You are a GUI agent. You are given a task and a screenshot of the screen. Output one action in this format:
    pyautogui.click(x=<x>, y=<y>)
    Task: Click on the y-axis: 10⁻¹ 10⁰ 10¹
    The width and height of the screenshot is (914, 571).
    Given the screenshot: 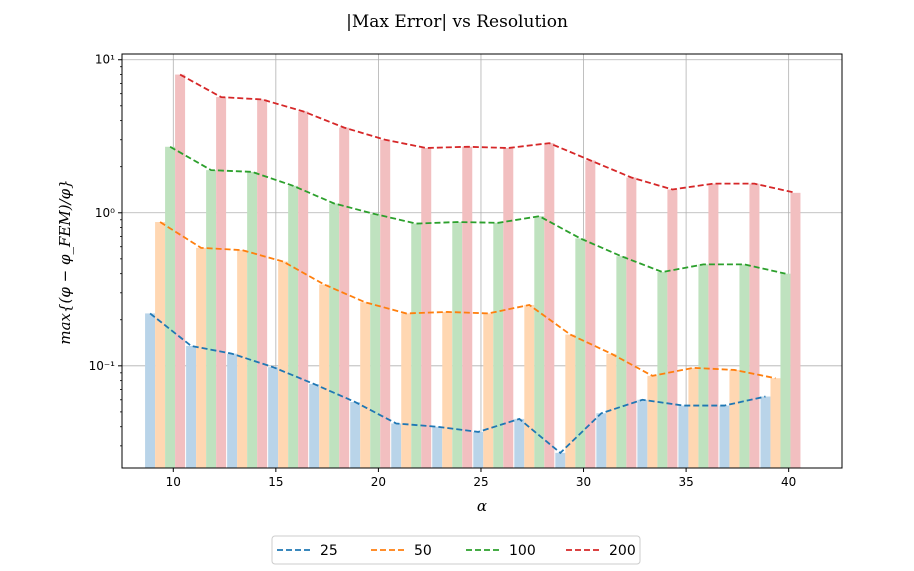 What is the action you would take?
    pyautogui.click(x=105, y=250)
    